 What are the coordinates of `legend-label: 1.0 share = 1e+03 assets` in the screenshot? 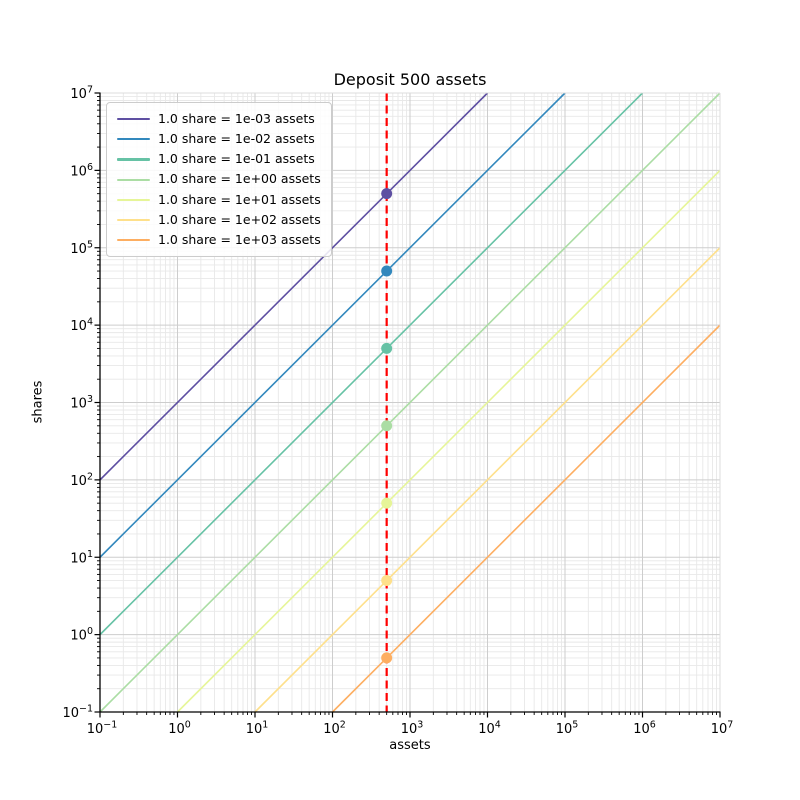 It's located at (239, 239).